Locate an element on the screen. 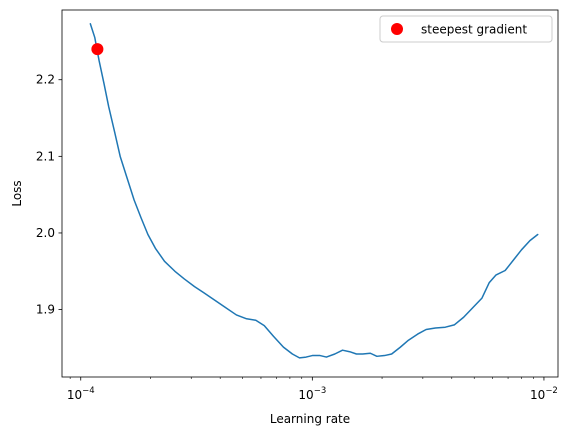 This screenshot has width=567, height=437. y-tick-label: 1.9 is located at coordinates (45, 310).